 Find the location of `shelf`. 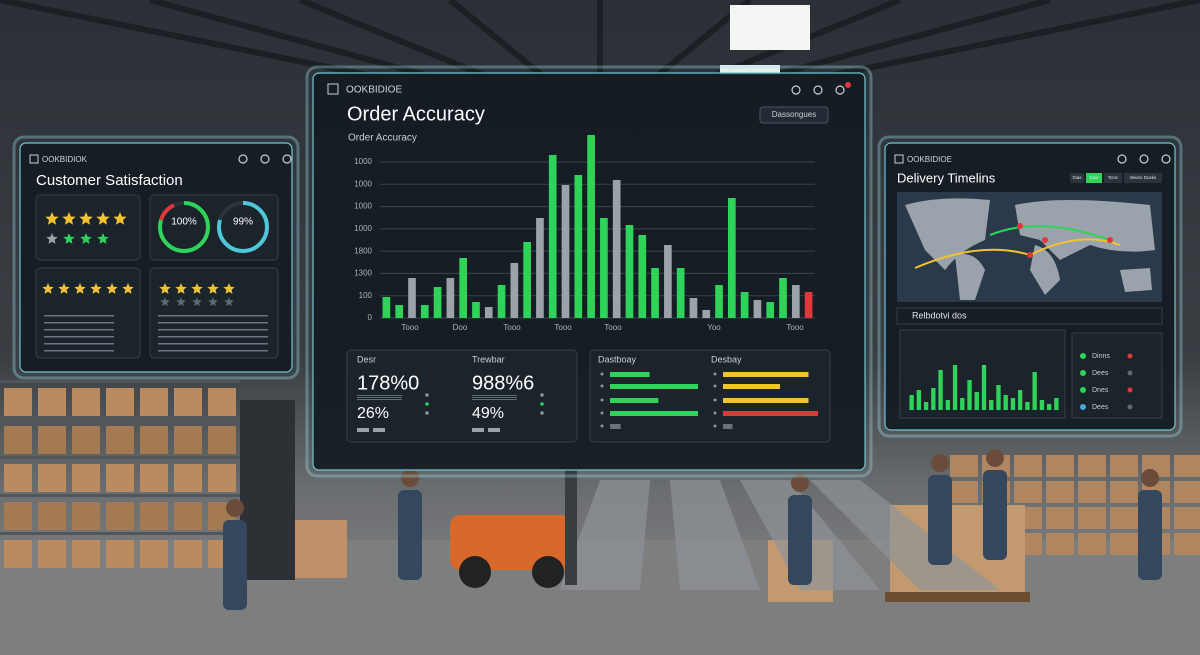

shelf is located at coordinates (120, 533).